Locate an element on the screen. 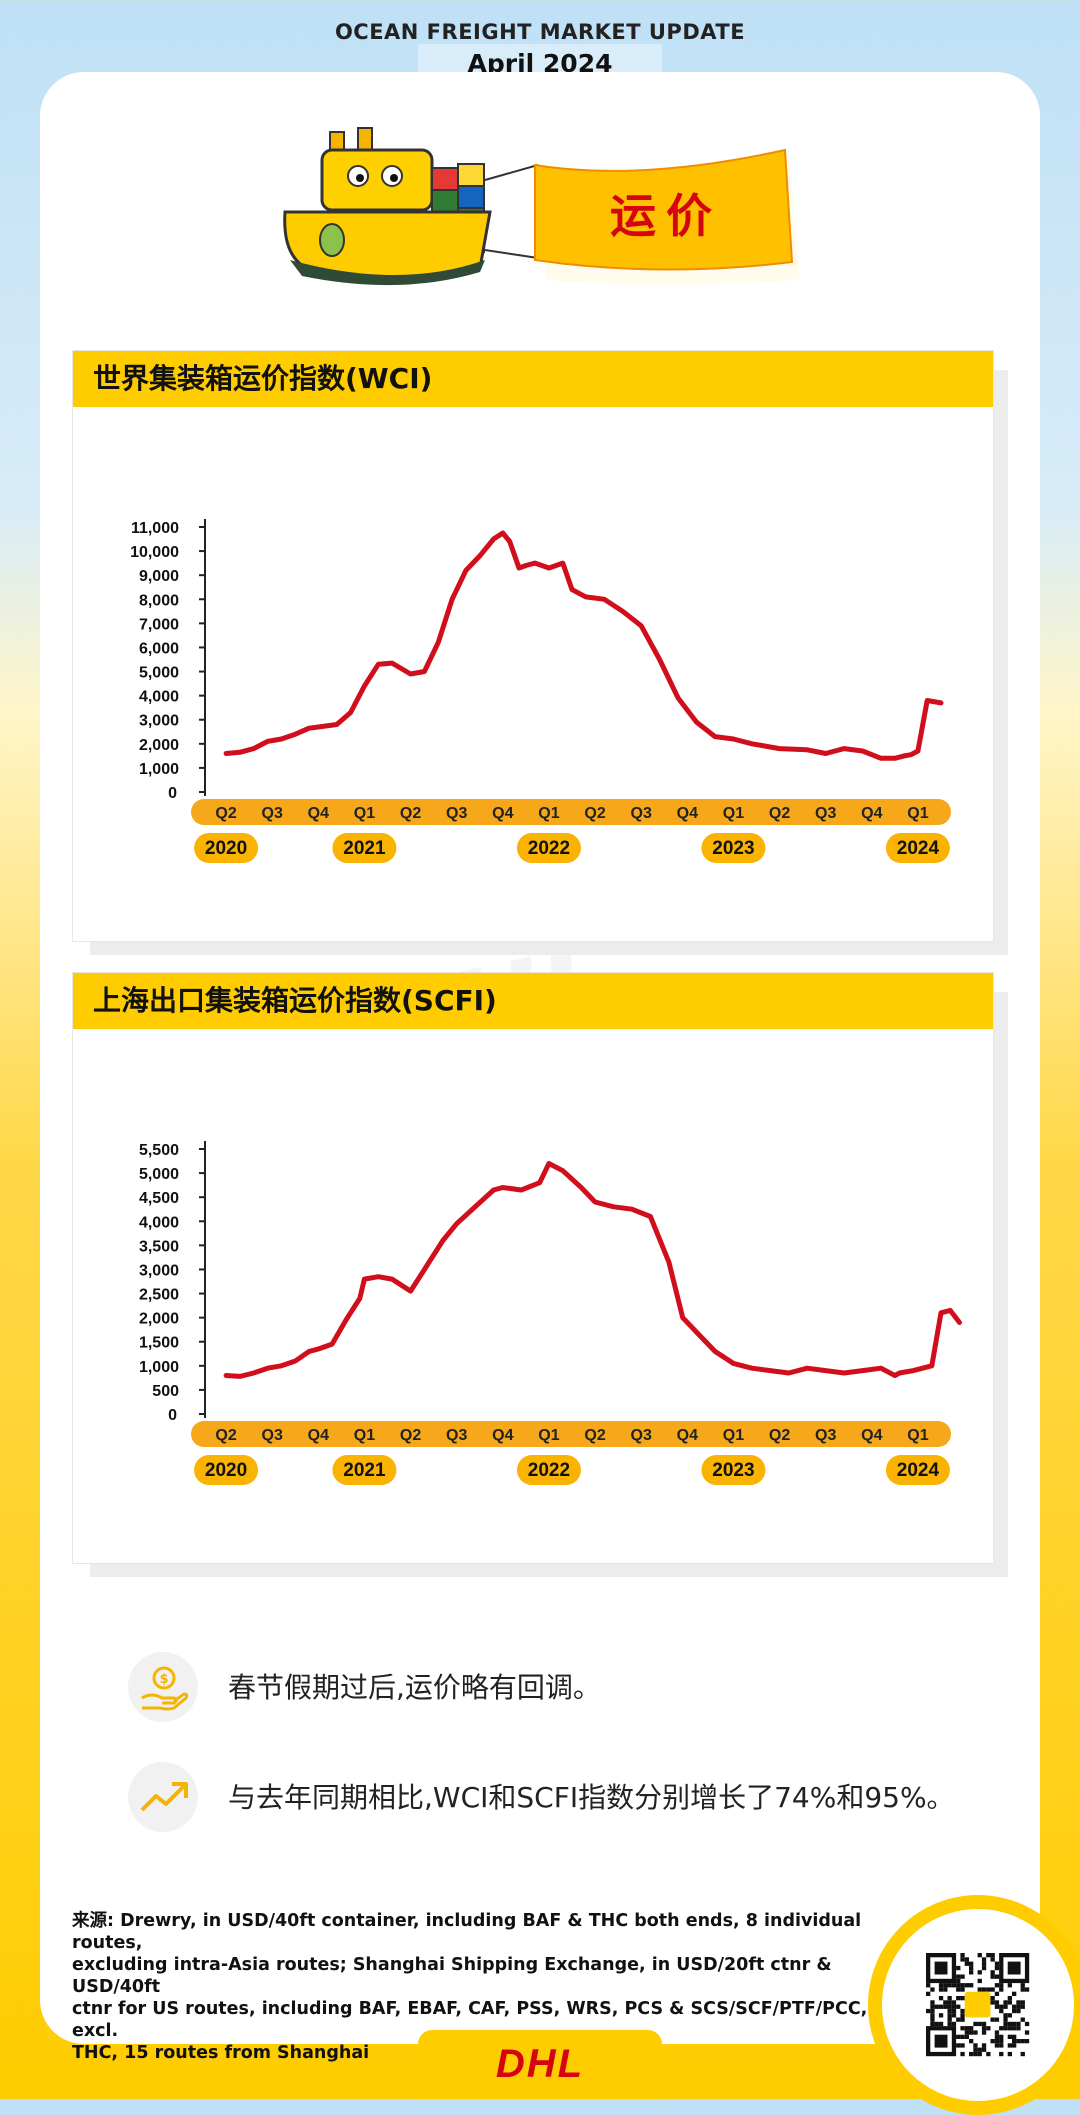 The height and width of the screenshot is (2115, 1080). header-title: OCEAN FREIGHT MARKET UPDATE is located at coordinates (540, 32).